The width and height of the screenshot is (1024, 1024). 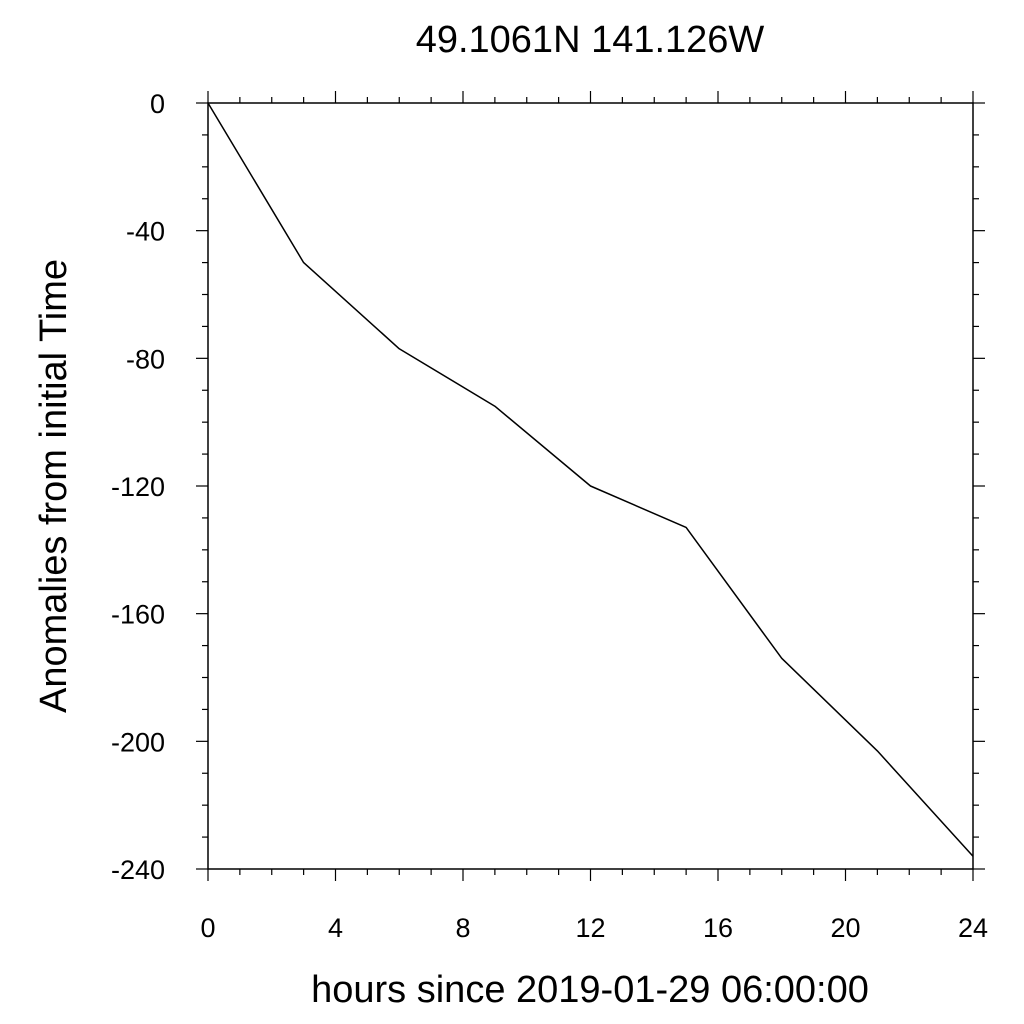 What do you see at coordinates (145, 359) in the screenshot?
I see `y-tick-label: -80` at bounding box center [145, 359].